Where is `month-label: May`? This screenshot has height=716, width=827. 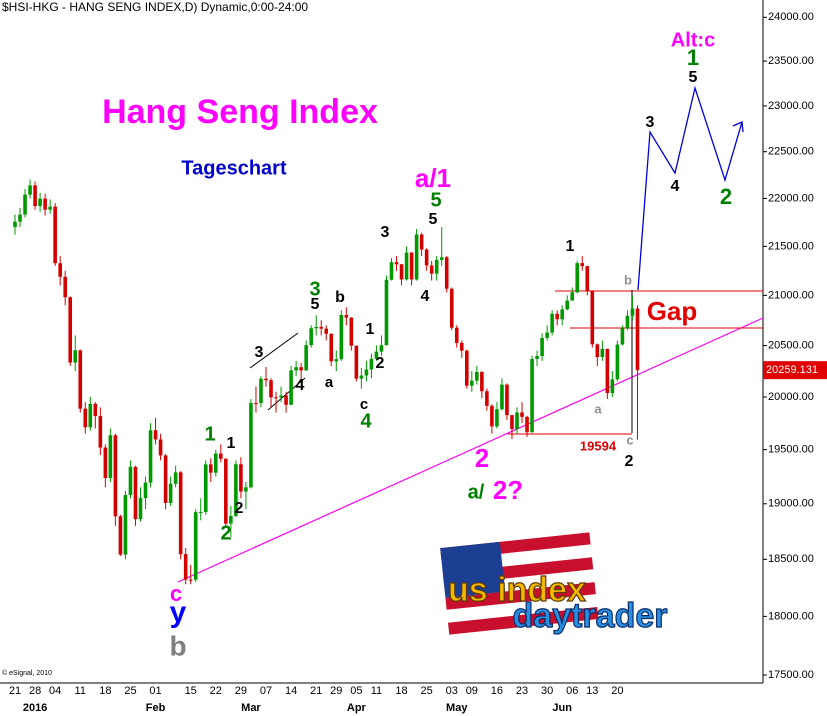
month-label: May is located at coordinates (457, 708).